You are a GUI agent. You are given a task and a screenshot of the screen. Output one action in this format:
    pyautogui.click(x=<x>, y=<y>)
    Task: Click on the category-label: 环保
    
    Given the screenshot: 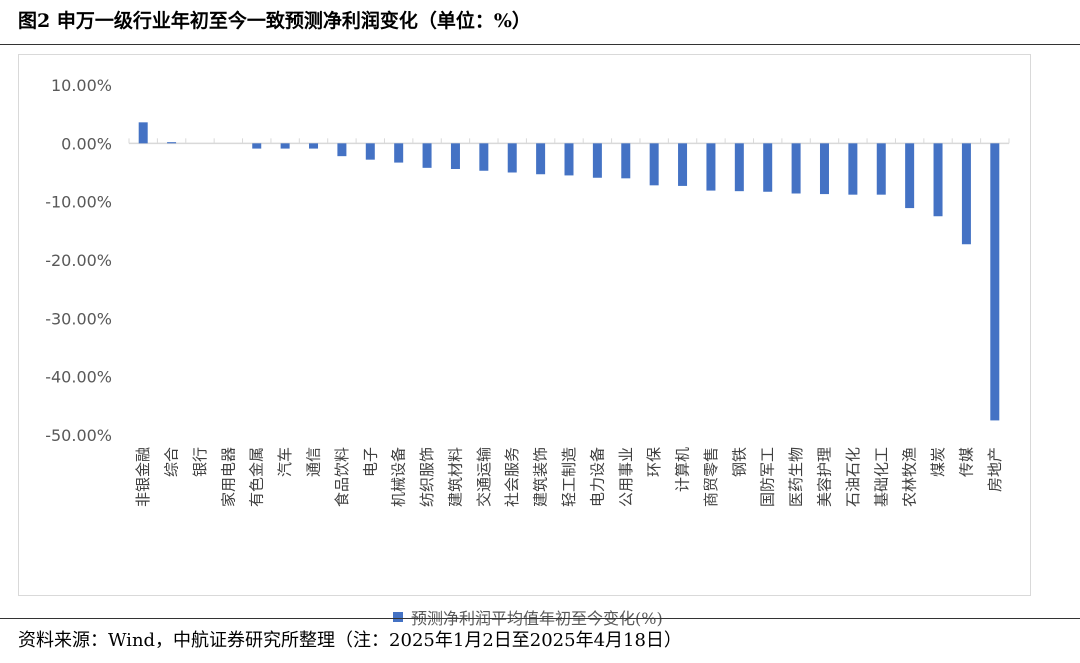 What is the action you would take?
    pyautogui.click(x=654, y=462)
    